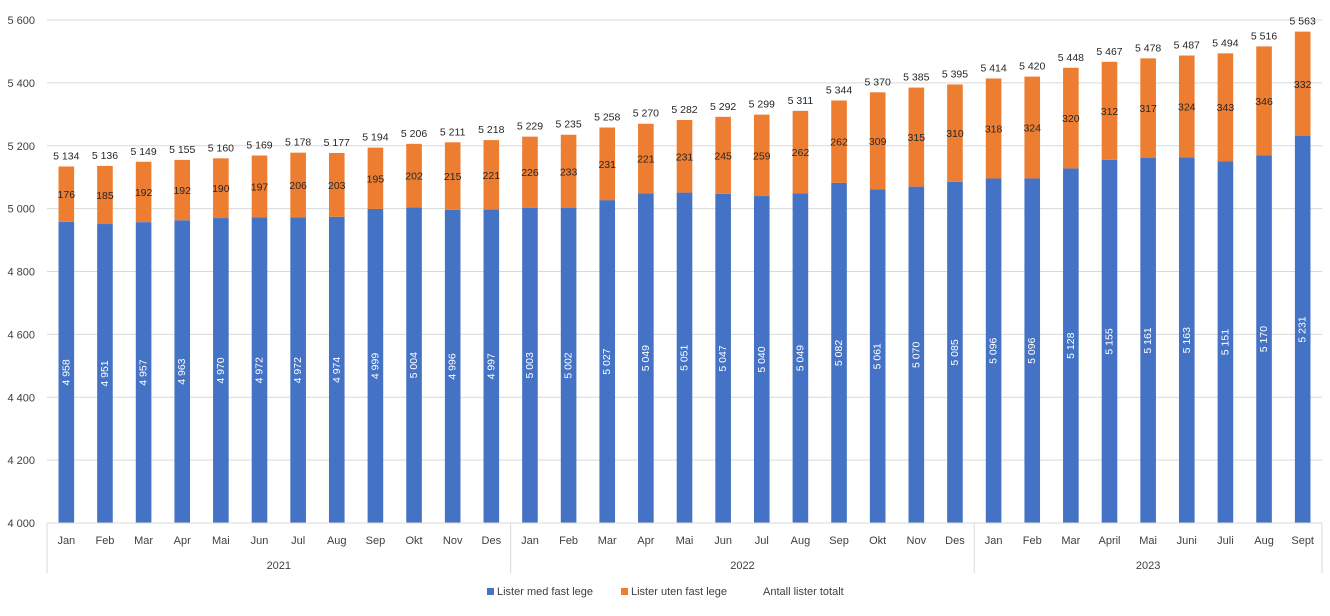 This screenshot has width=1330, height=616. What do you see at coordinates (413, 541) in the screenshot?
I see `x-tick-label: Okt` at bounding box center [413, 541].